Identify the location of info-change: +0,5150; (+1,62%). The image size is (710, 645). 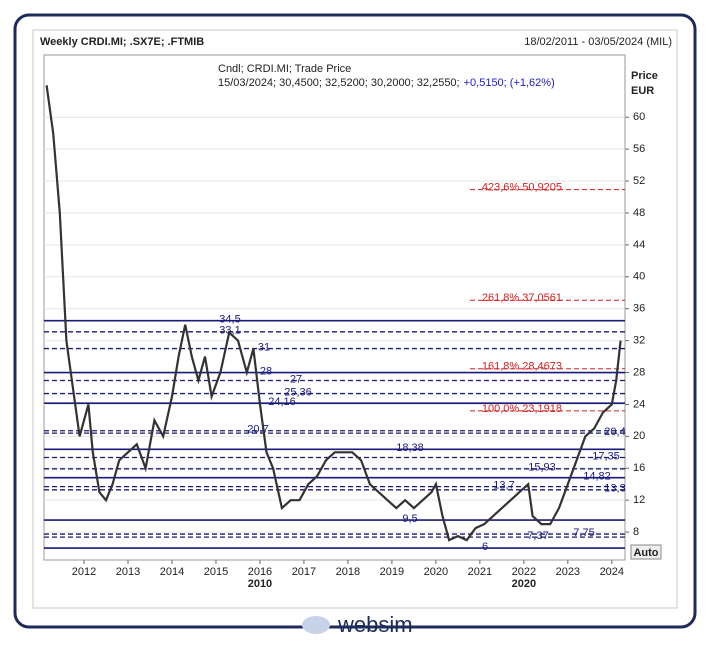
(509, 83).